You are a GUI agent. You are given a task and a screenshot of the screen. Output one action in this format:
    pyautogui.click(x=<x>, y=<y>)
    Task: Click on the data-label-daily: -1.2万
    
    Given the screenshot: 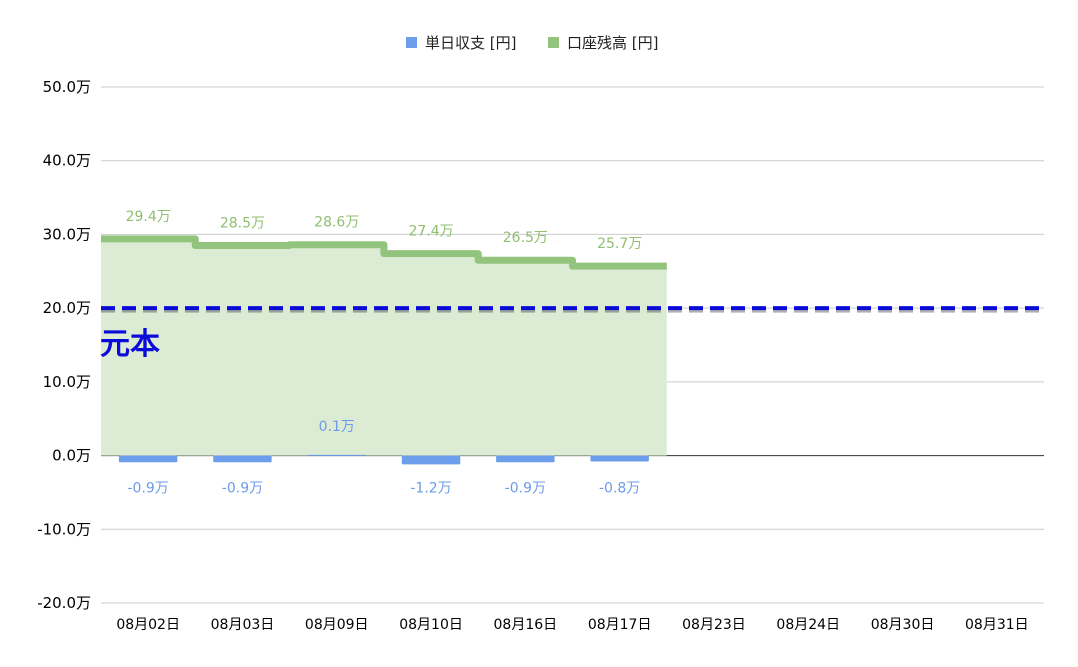 What is the action you would take?
    pyautogui.click(x=430, y=489)
    